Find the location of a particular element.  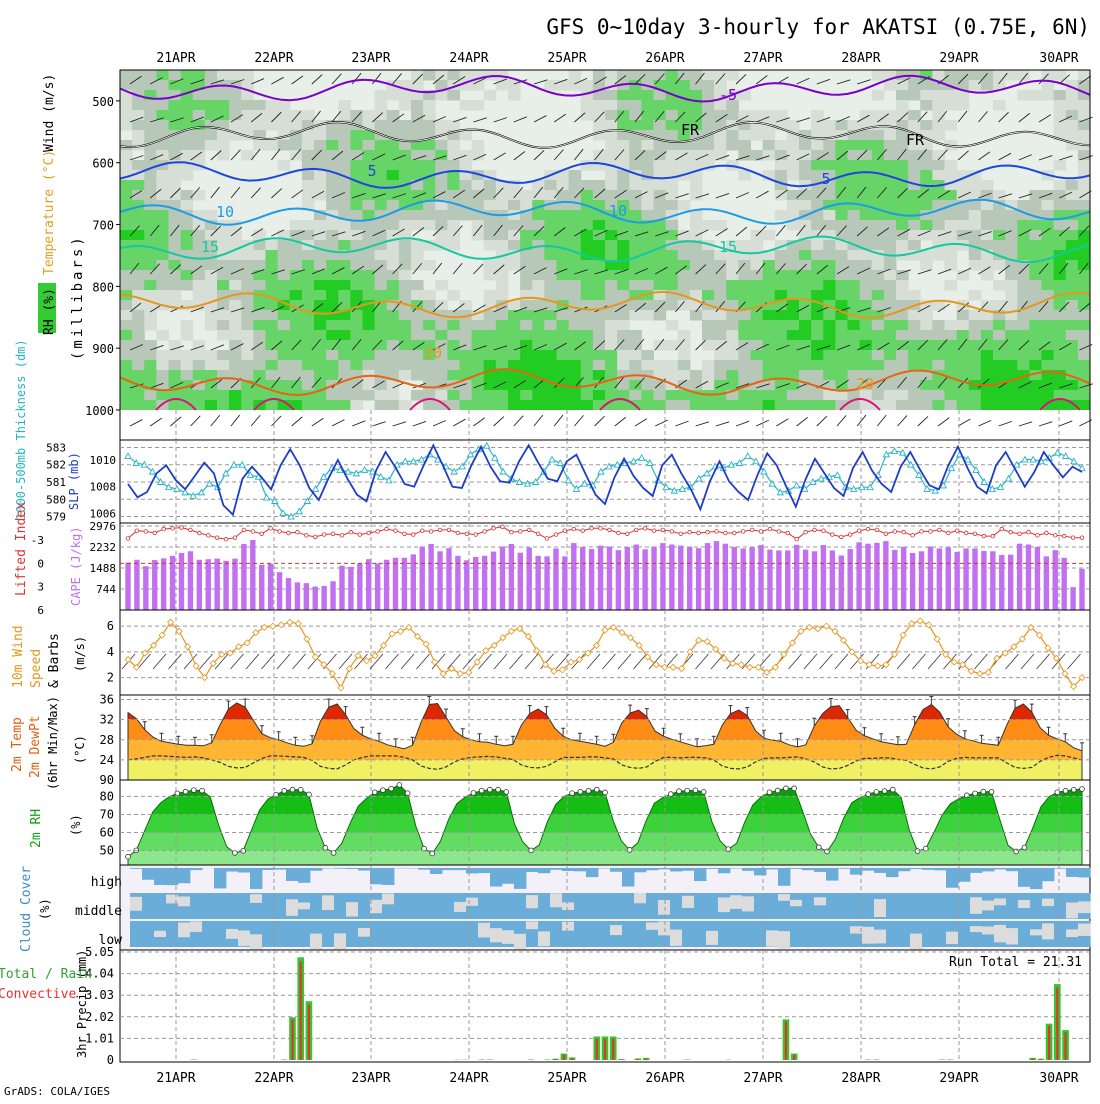

temp-label-2: 2m DewPt is located at coordinates (35, 746).